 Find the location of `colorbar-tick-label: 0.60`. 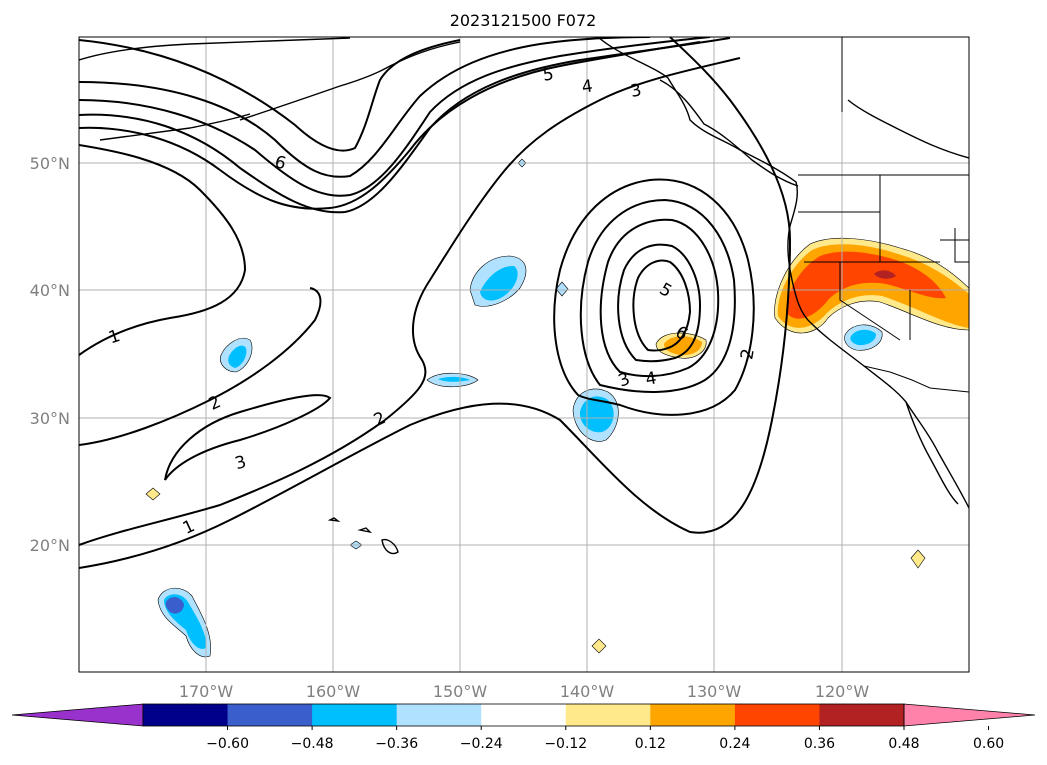

colorbar-tick-label: 0.60 is located at coordinates (988, 744).